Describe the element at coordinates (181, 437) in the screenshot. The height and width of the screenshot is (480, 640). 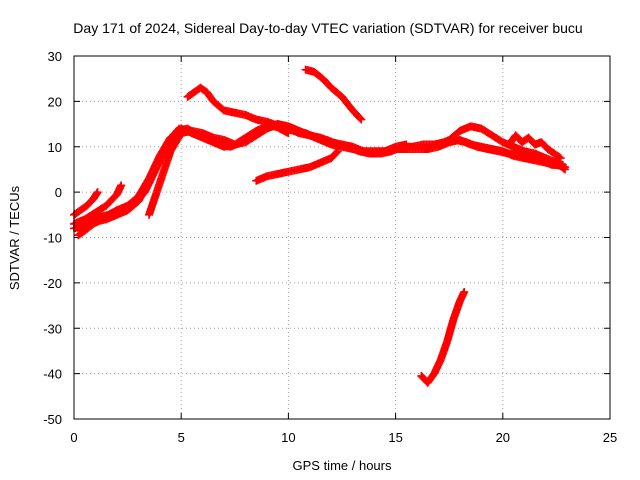
I see `x-tick-label: 5` at that location.